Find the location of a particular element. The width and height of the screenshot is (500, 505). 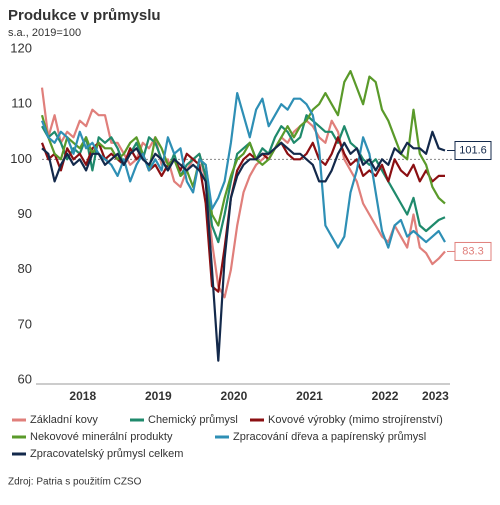

x-tick-label: 2023 is located at coordinates (435, 396).